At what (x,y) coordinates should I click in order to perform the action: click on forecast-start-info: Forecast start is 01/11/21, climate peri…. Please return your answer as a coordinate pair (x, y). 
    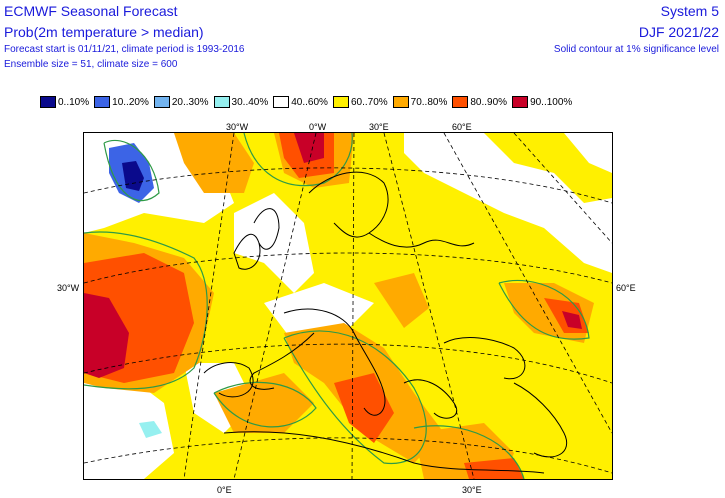
    Looking at the image, I should click on (124, 49).